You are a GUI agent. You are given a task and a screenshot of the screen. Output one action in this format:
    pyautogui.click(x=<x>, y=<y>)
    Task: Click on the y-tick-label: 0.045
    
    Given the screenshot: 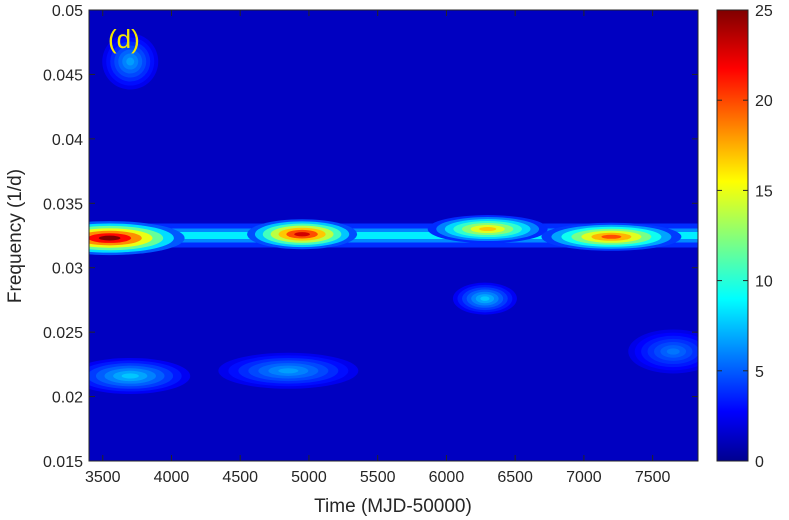 What is the action you would take?
    pyautogui.click(x=63, y=75)
    